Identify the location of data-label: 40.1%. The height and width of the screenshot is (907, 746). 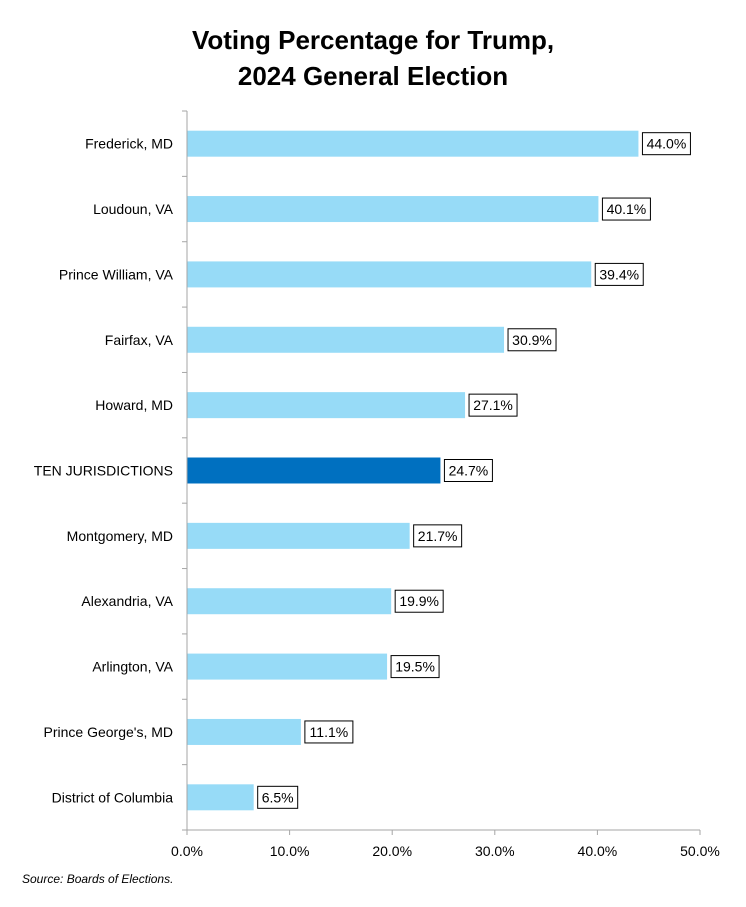
(627, 209).